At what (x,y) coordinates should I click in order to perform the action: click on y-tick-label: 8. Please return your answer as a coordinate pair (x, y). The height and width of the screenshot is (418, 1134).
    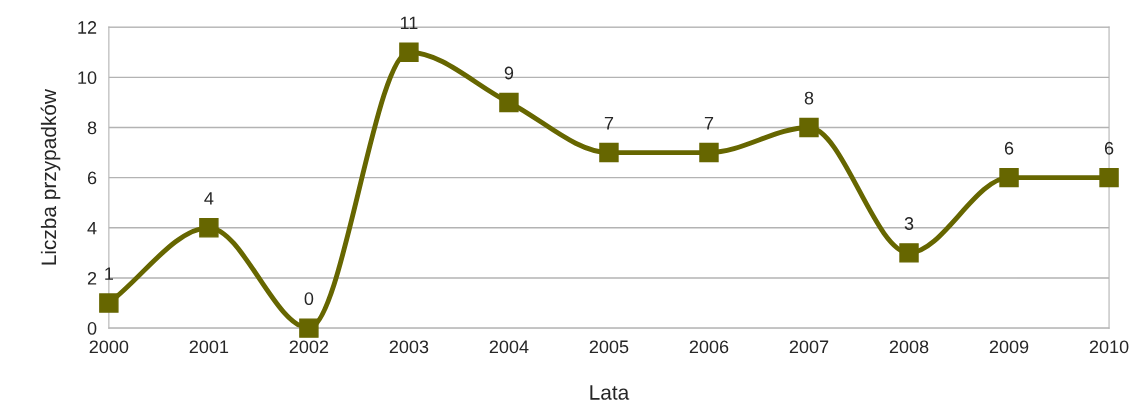
    Looking at the image, I should click on (92, 128).